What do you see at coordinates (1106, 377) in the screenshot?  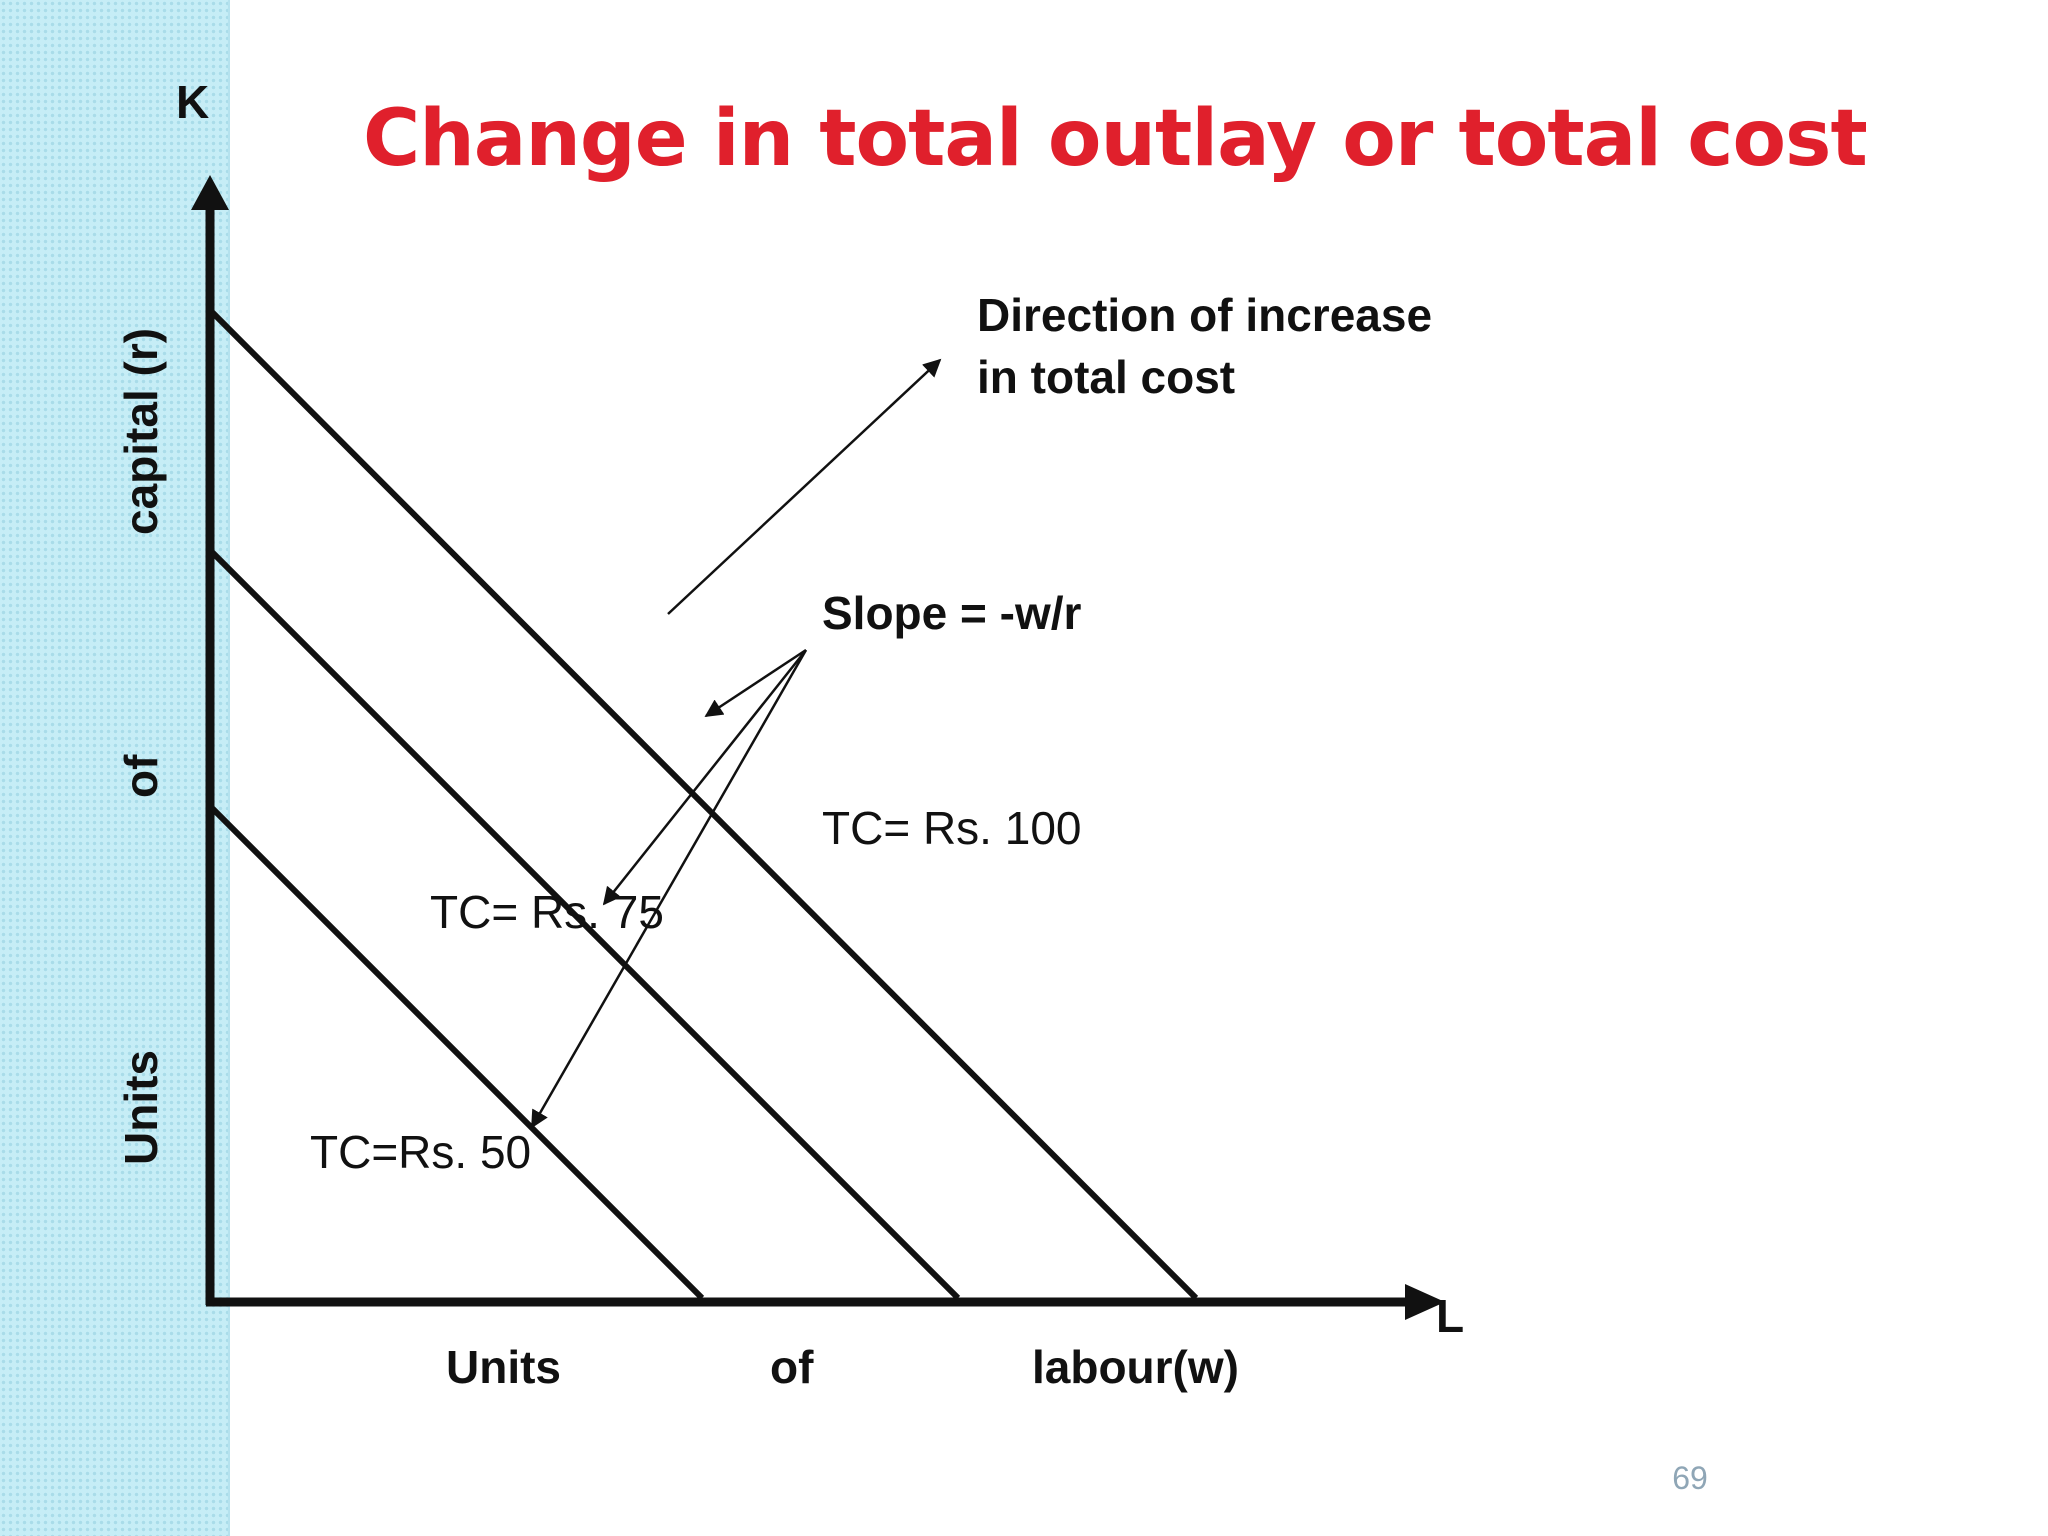 I see `direction-annotation-line2: in total cost` at bounding box center [1106, 377].